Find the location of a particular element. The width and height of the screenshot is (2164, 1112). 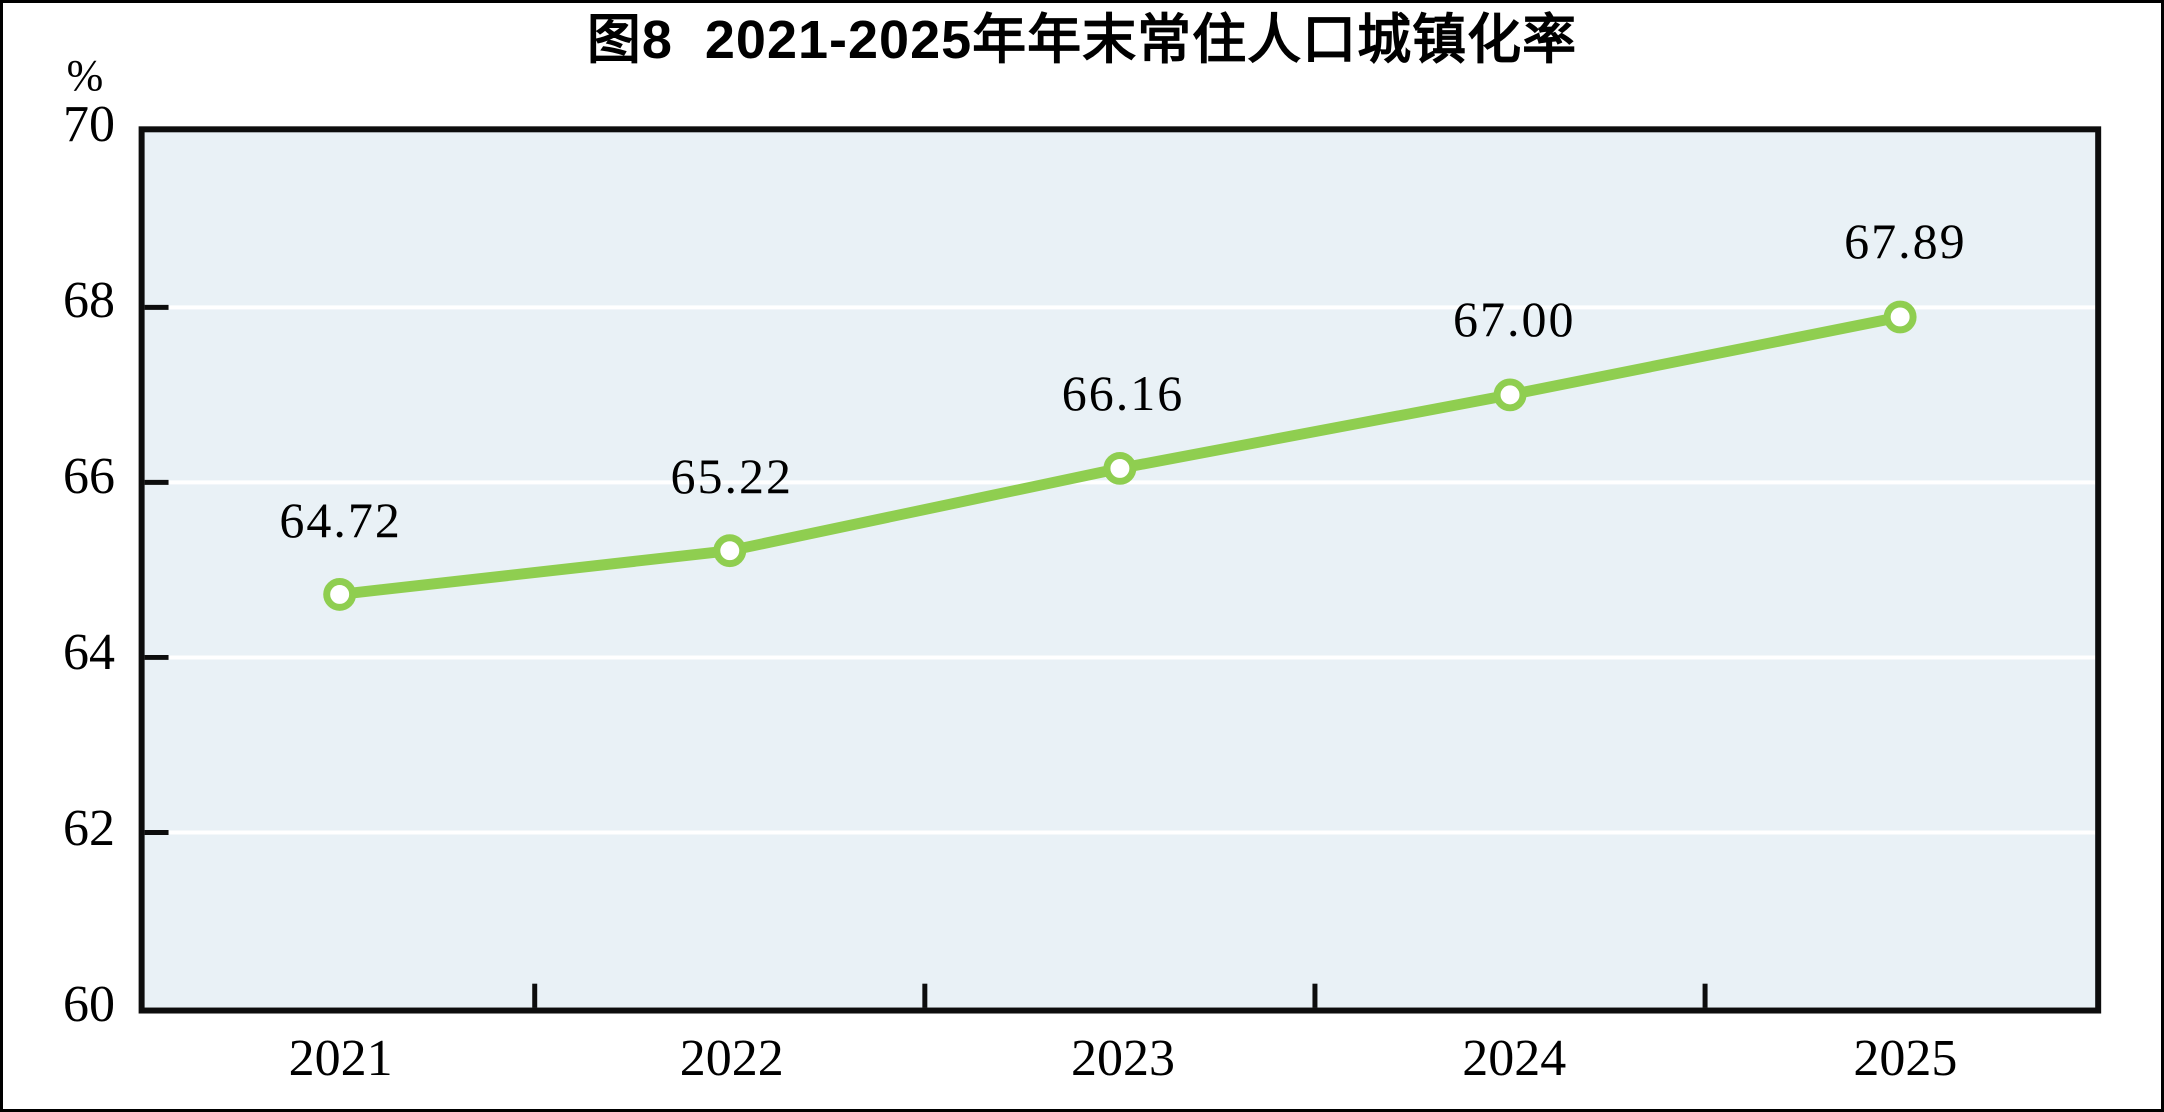

data-point-label-2022: 65.22 is located at coordinates (732, 475).